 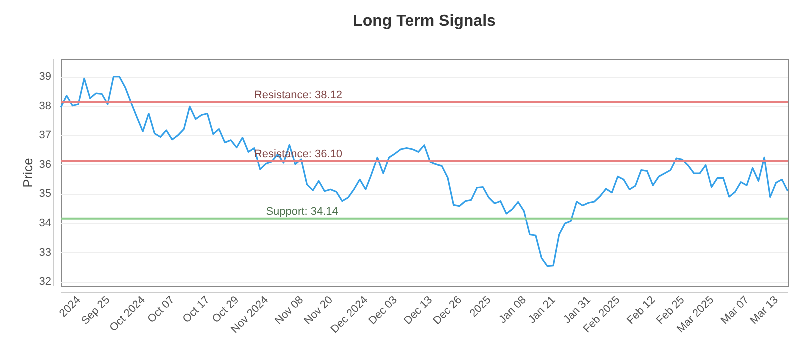 I want to click on y-tick-label: 33, so click(x=45, y=252).